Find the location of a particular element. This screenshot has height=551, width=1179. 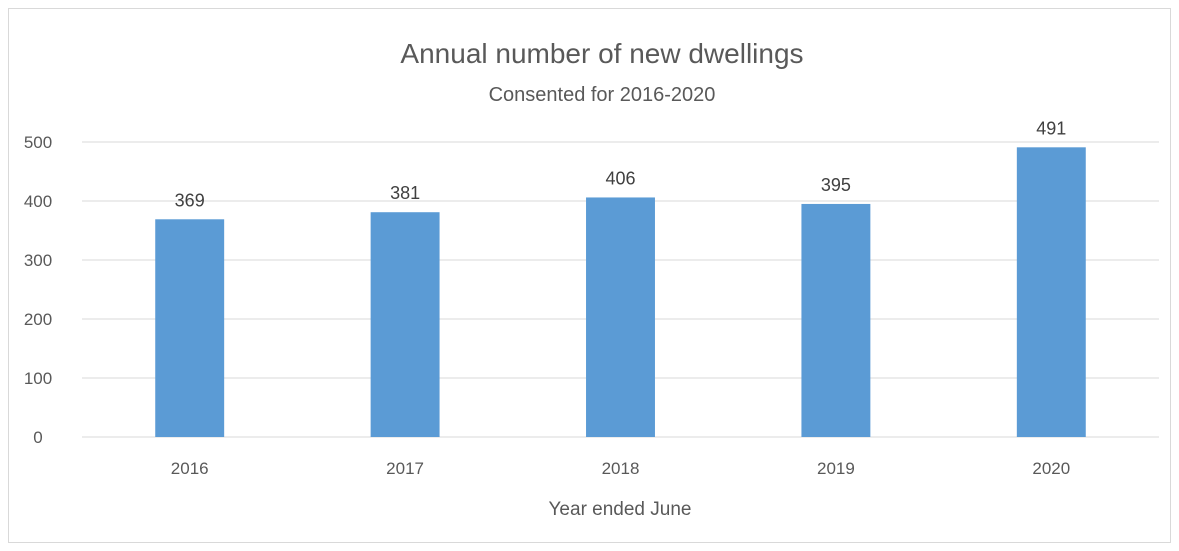

data-label: 406 is located at coordinates (620, 178).